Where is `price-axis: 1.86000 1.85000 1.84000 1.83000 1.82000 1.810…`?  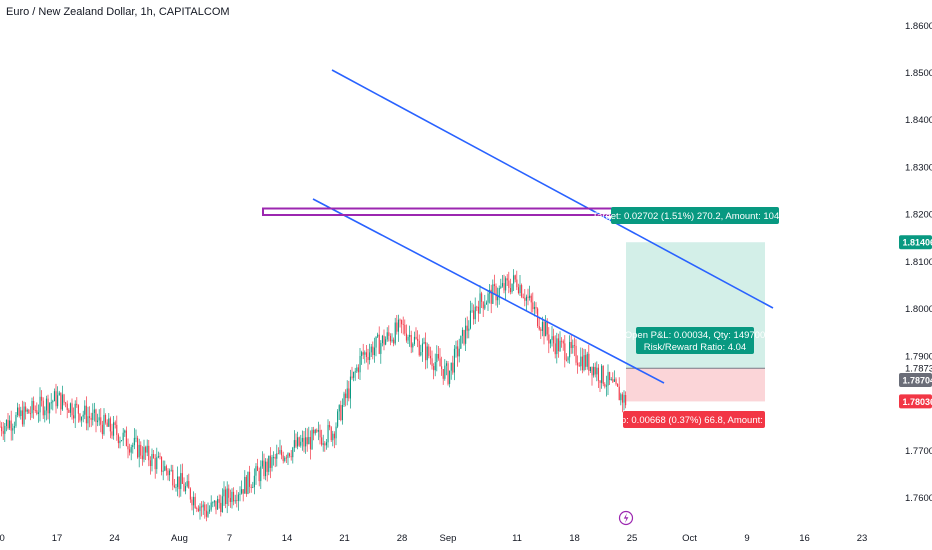
price-axis: 1.86000 1.85000 1.84000 1.83000 1.82000 1.810… is located at coordinates (918, 262).